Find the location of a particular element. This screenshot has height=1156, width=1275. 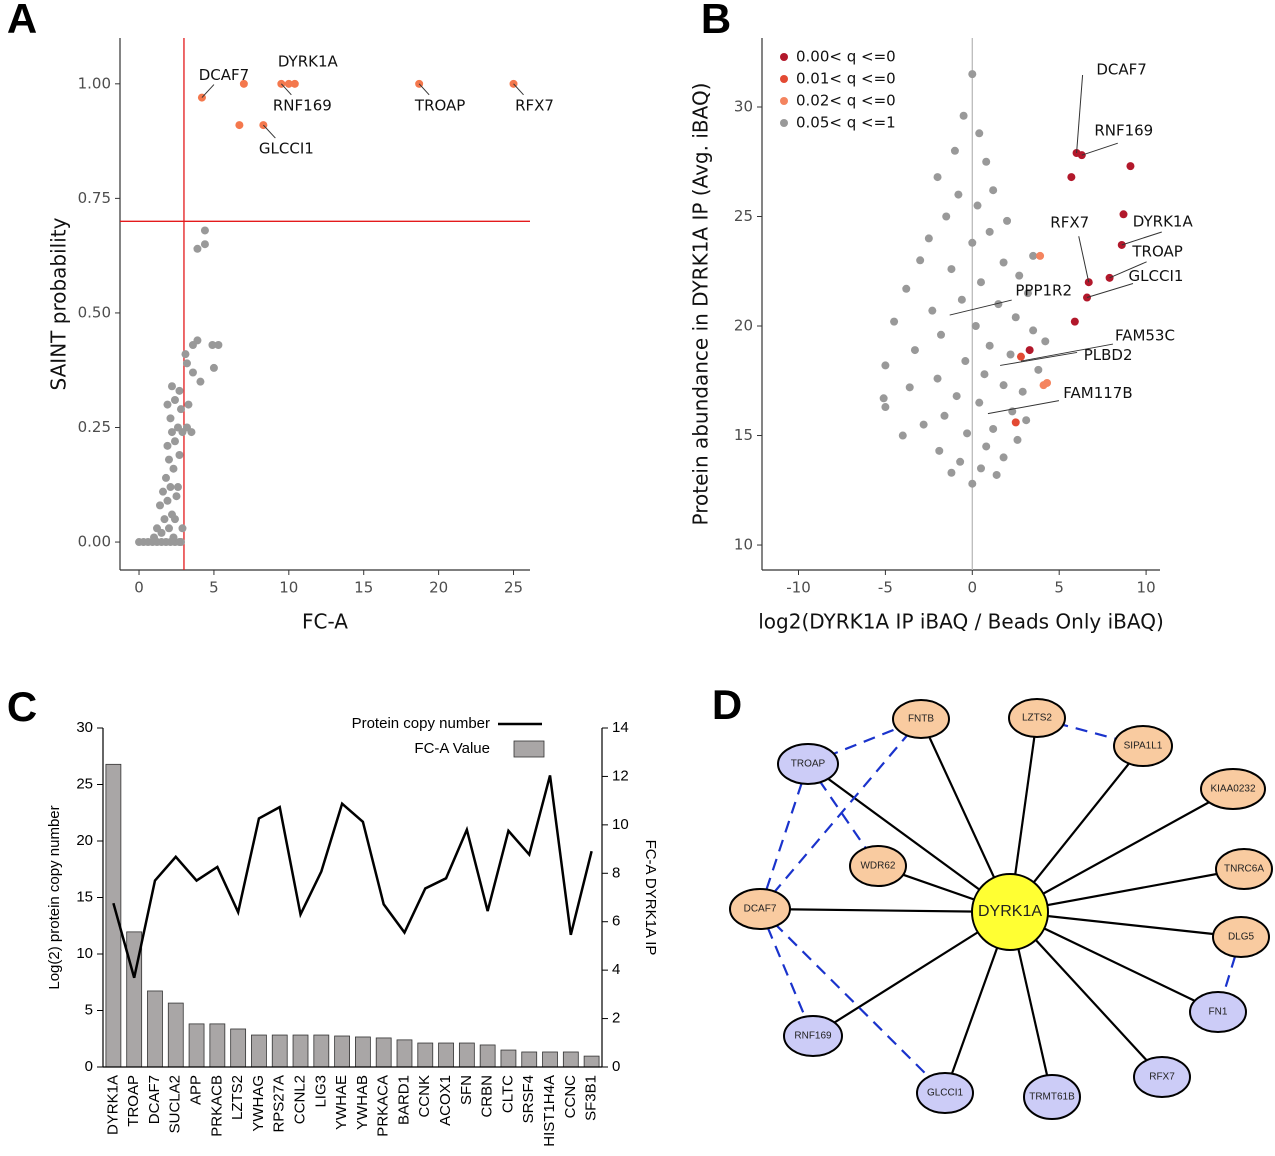

x-tick-label: CRBN is located at coordinates (487, 1096).